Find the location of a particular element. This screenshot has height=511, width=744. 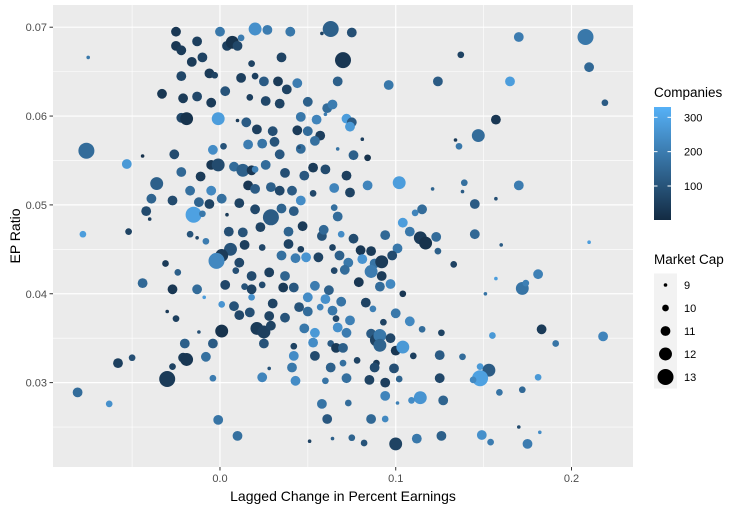

color-legend: Companies 100 200 300 is located at coordinates (688, 152).